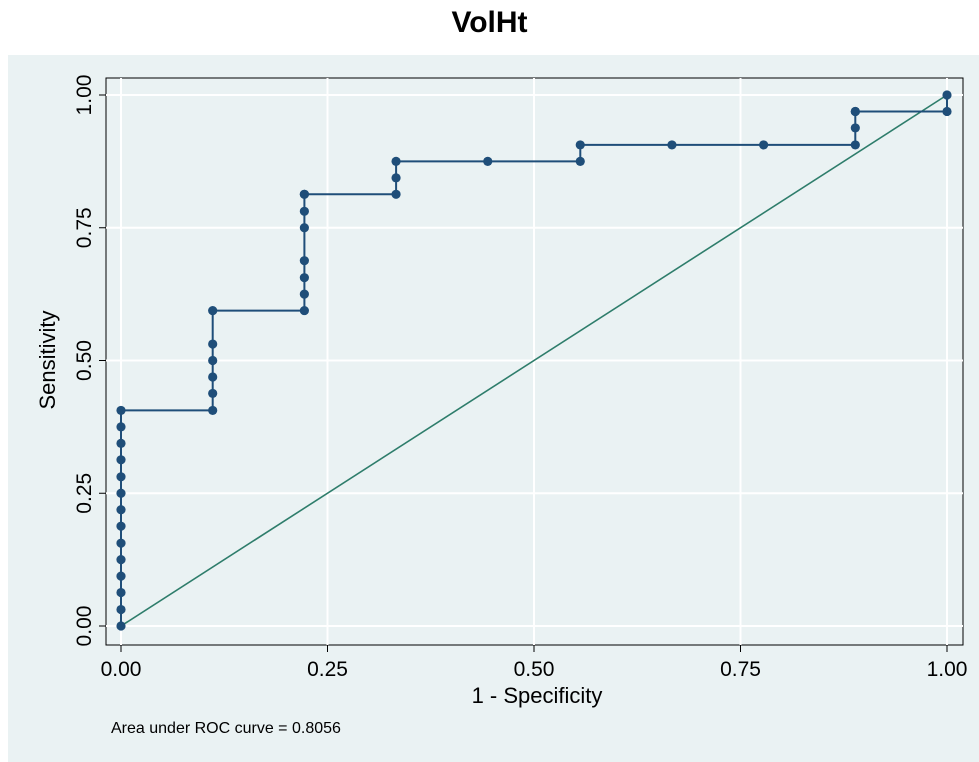 The image size is (979, 762). Describe the element at coordinates (534, 669) in the screenshot. I see `x-tick-label: 0.50` at that location.